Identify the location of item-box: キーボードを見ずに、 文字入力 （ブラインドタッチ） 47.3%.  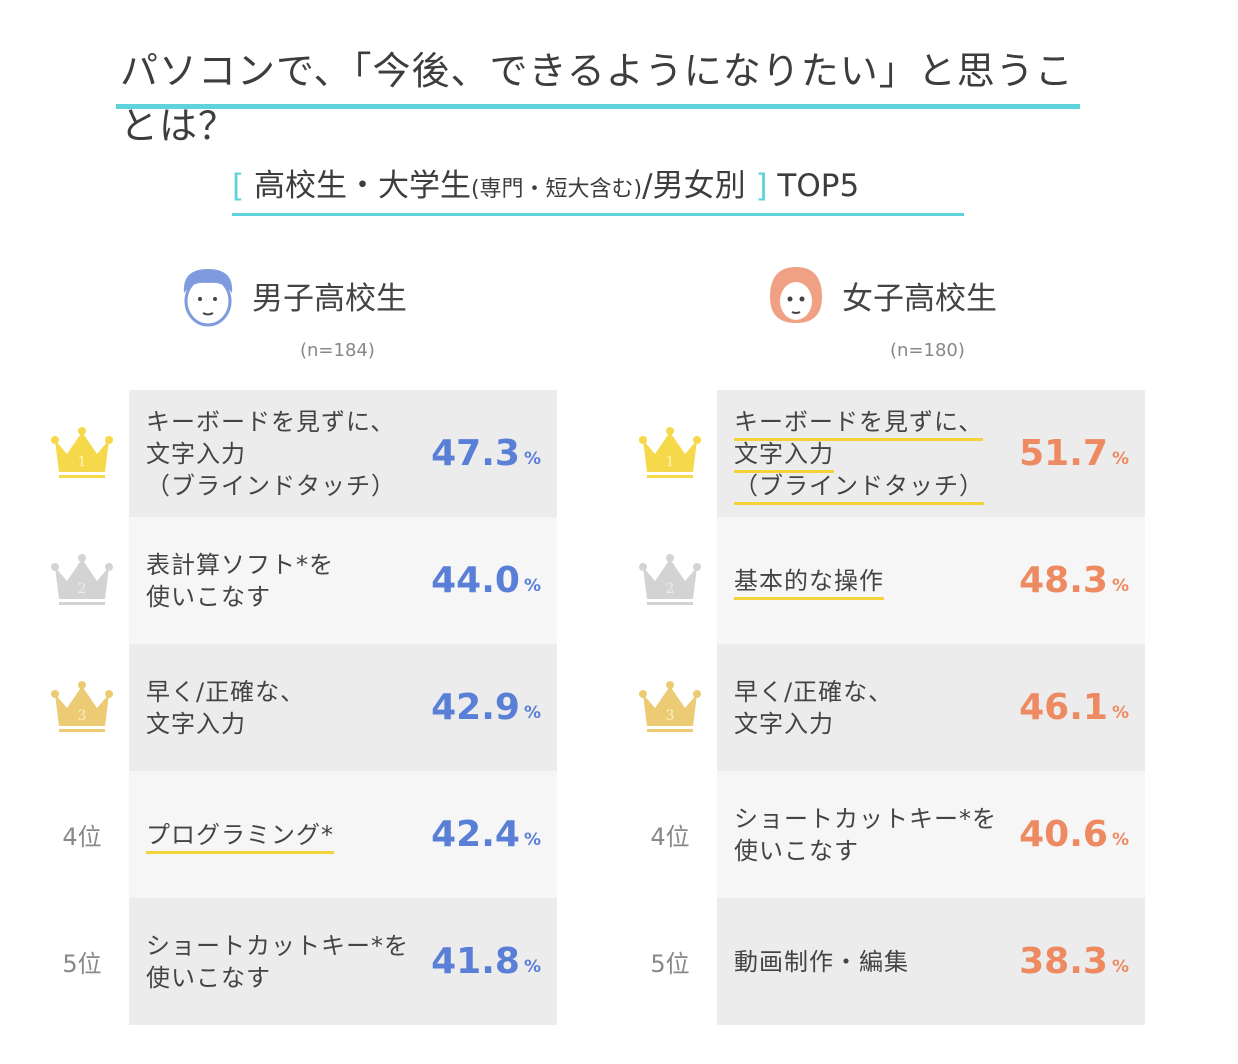
(343, 453).